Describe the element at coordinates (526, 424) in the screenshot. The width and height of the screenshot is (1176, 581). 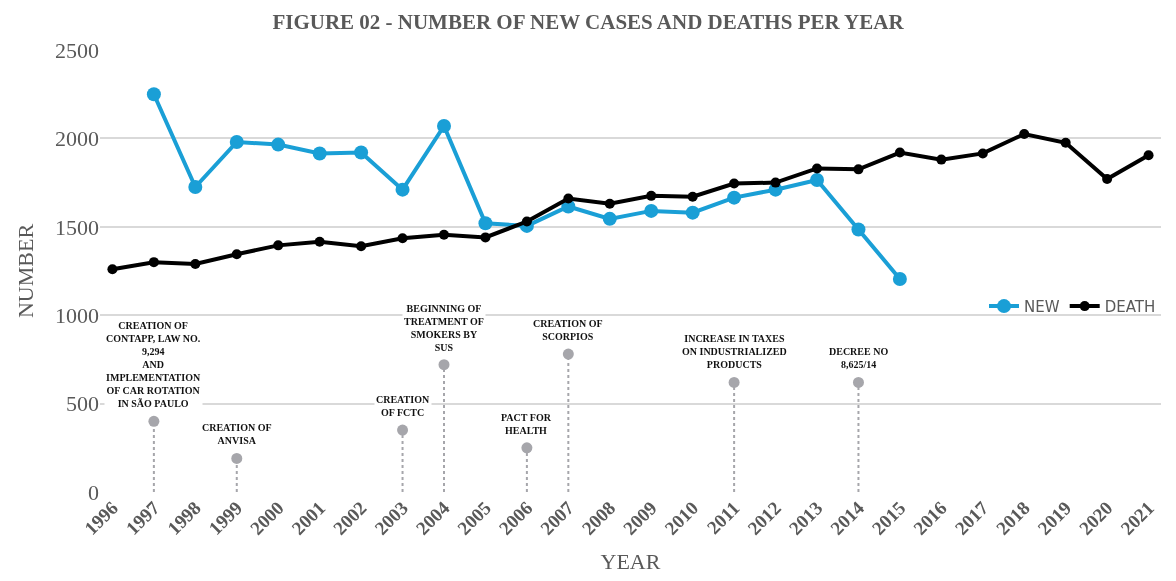
I see `annotation: PACT FOR HEALTH` at that location.